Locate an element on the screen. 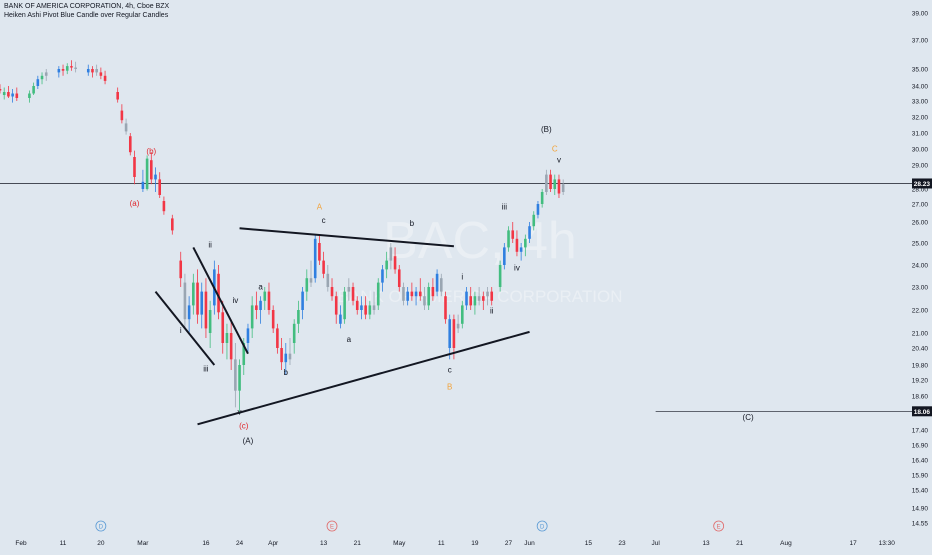  event-marker-label: D is located at coordinates (542, 528).